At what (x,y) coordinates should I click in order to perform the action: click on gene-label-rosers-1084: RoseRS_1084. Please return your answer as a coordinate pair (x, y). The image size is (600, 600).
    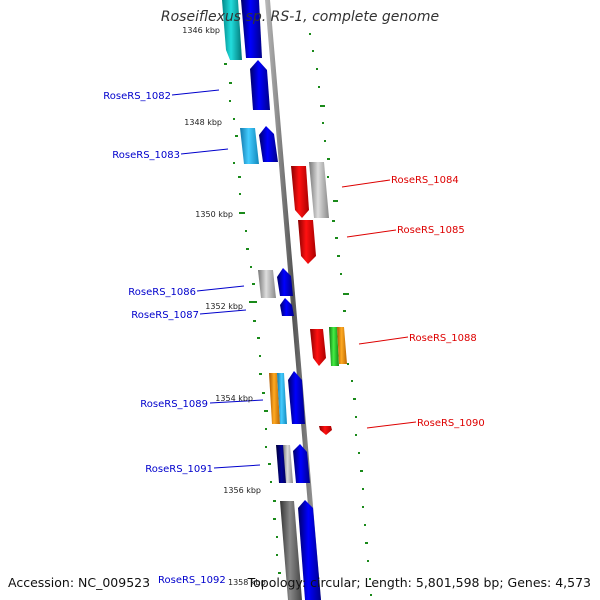
    Looking at the image, I should click on (425, 180).